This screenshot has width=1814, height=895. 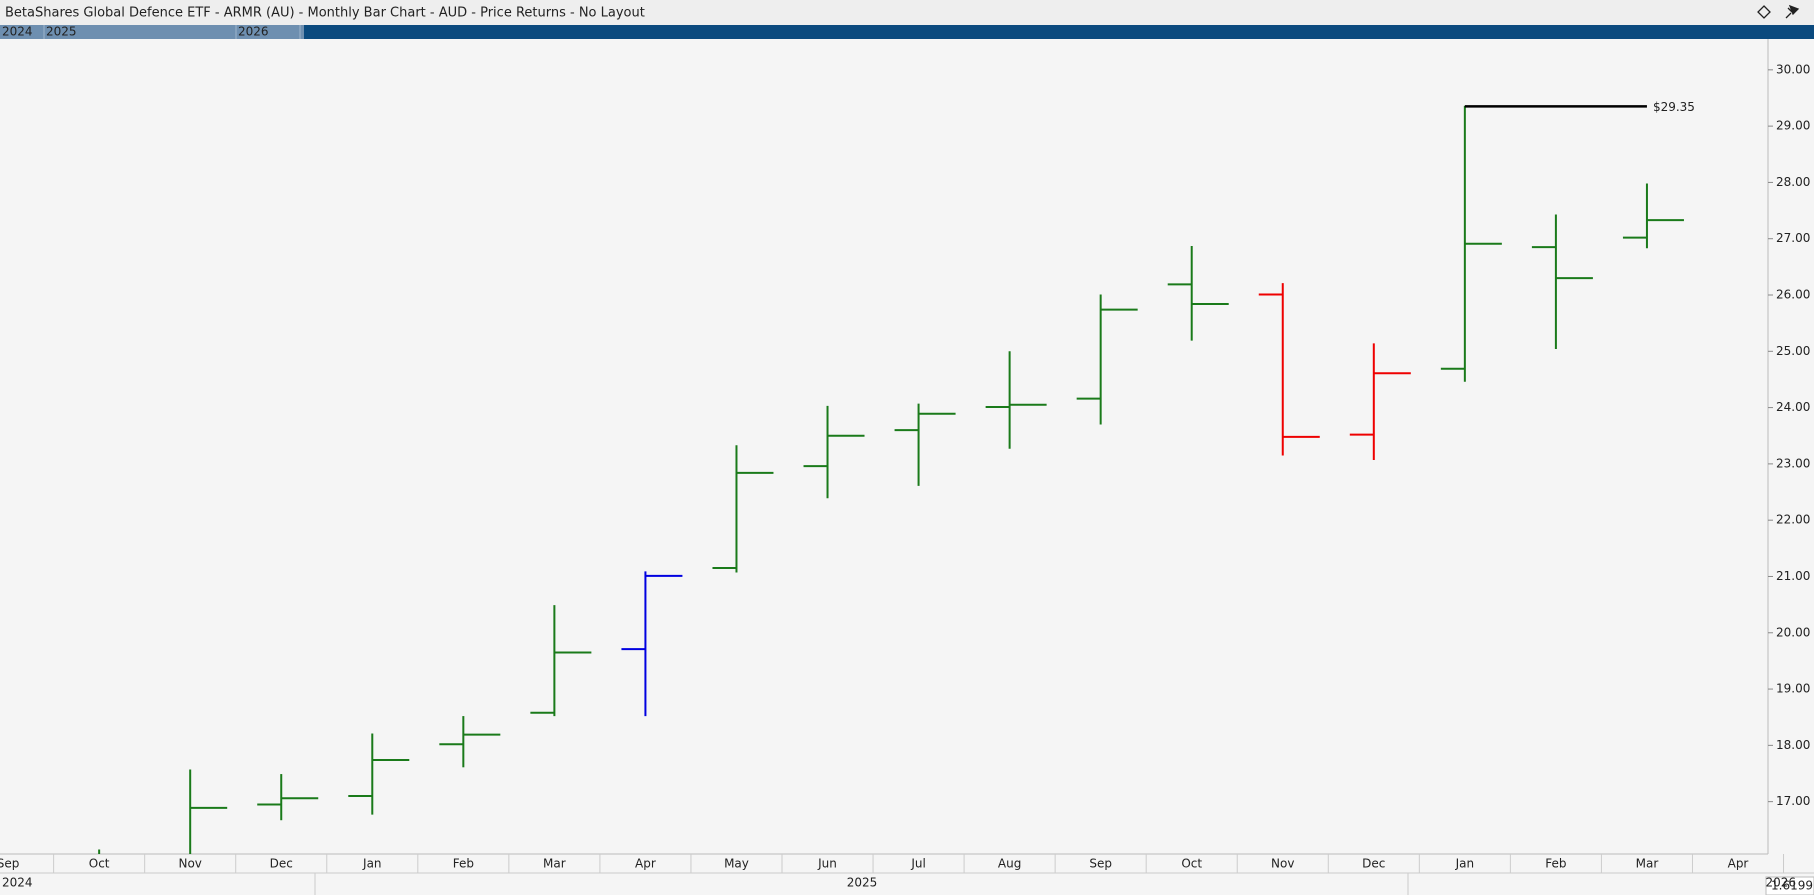 What do you see at coordinates (1793, 351) in the screenshot?
I see `y-tick-label: 25.00` at bounding box center [1793, 351].